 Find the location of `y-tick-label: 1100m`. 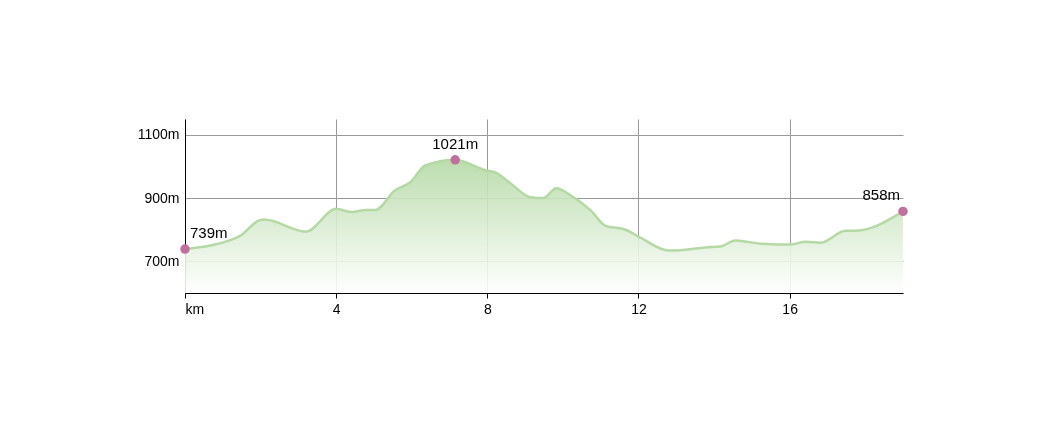

y-tick-label: 1100m is located at coordinates (158, 134).